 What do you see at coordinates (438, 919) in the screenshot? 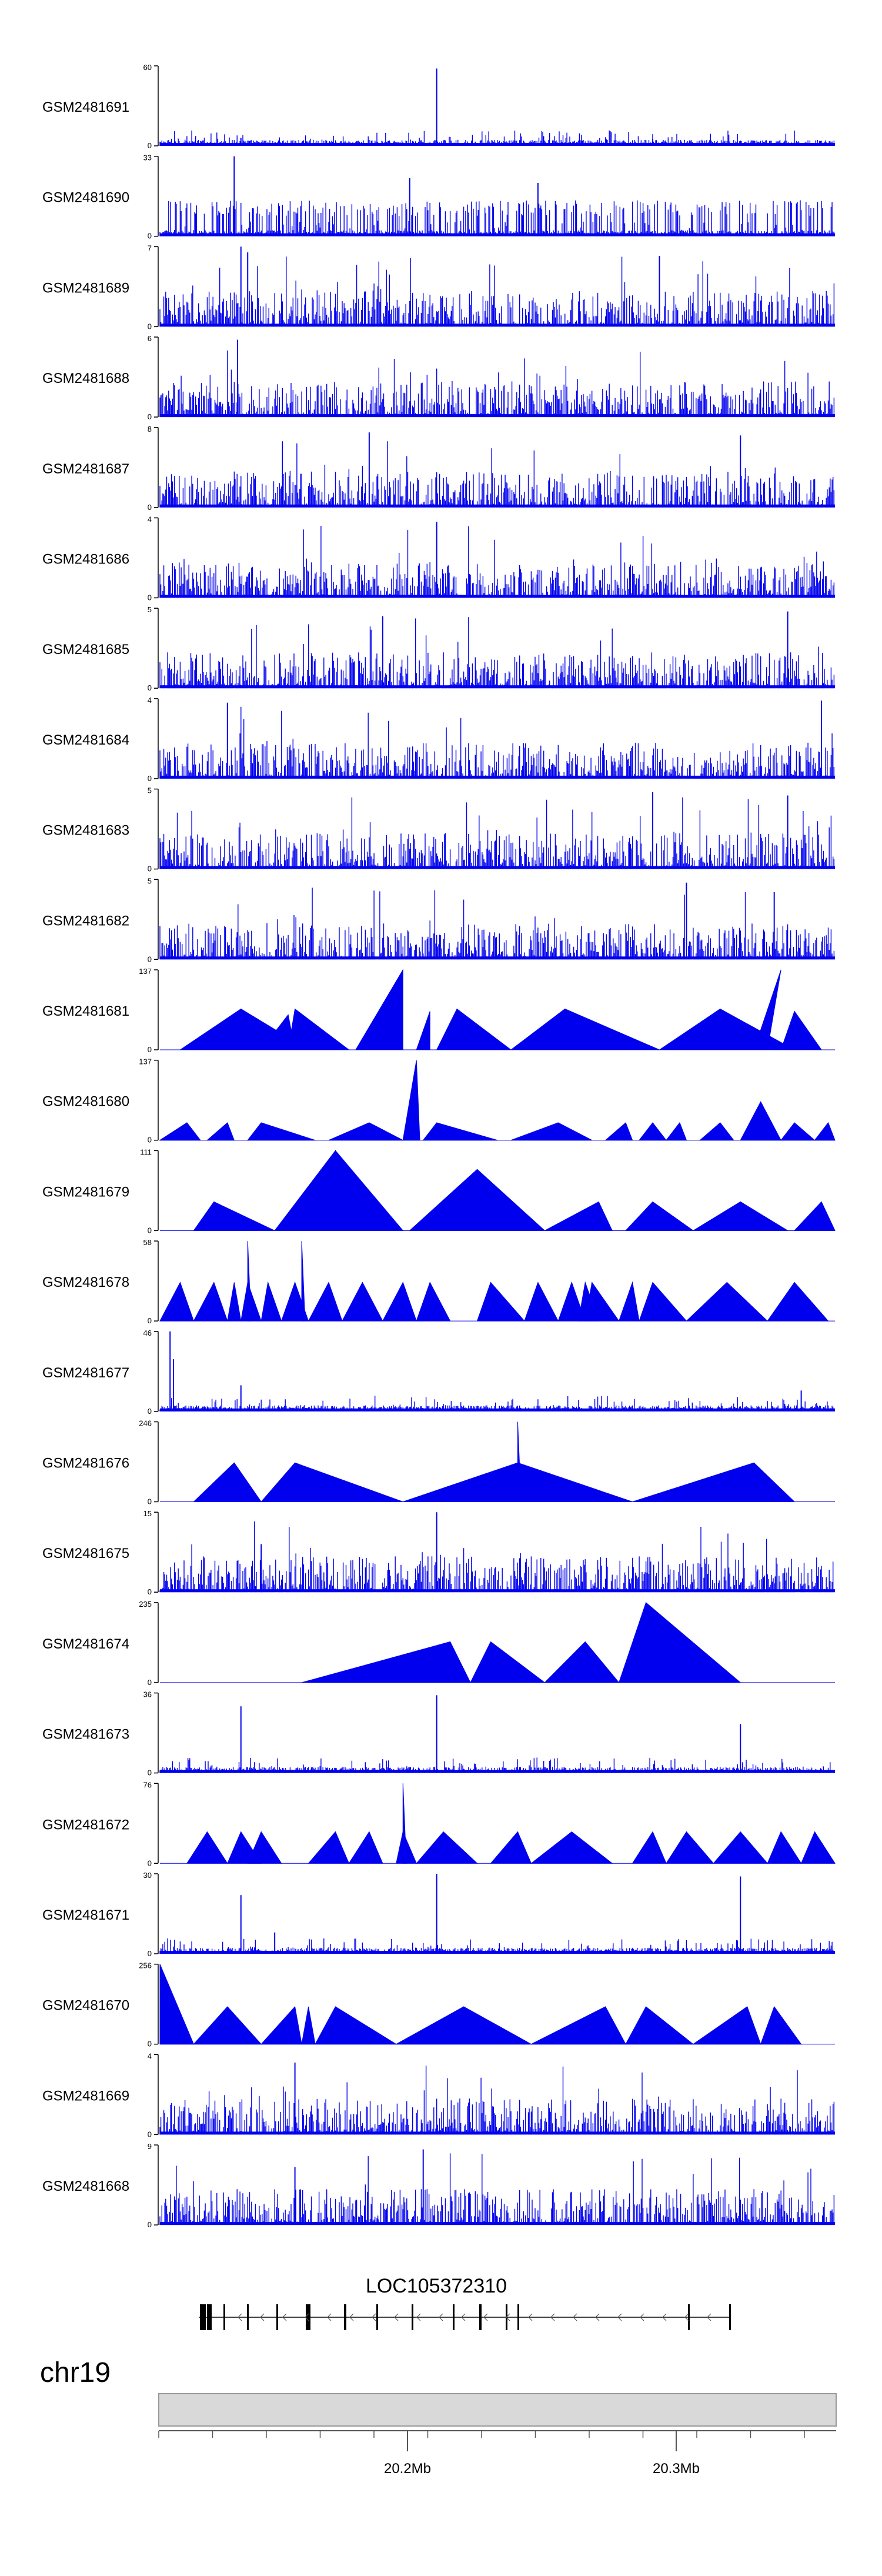
I see `track-GSM2481682: GSM2481682 5 0` at bounding box center [438, 919].